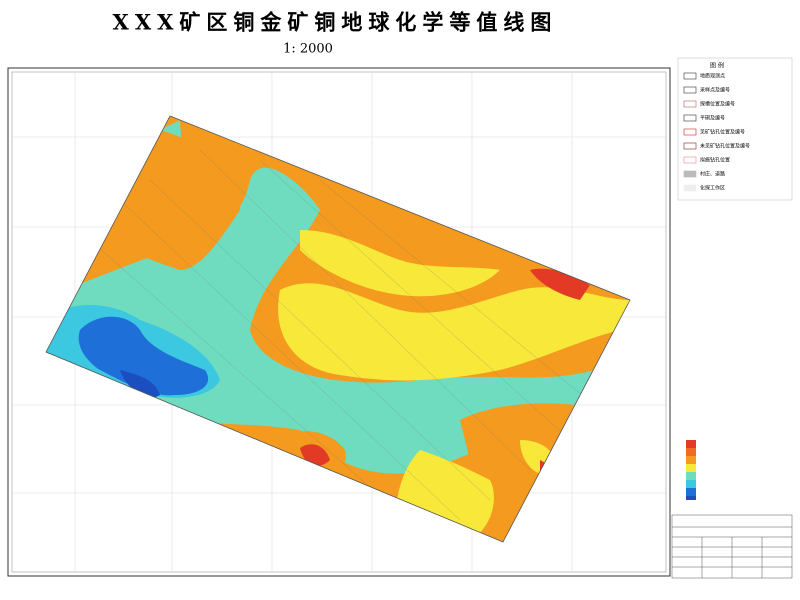 This screenshot has width=800, height=600. I want to click on color-scale, so click(691, 470).